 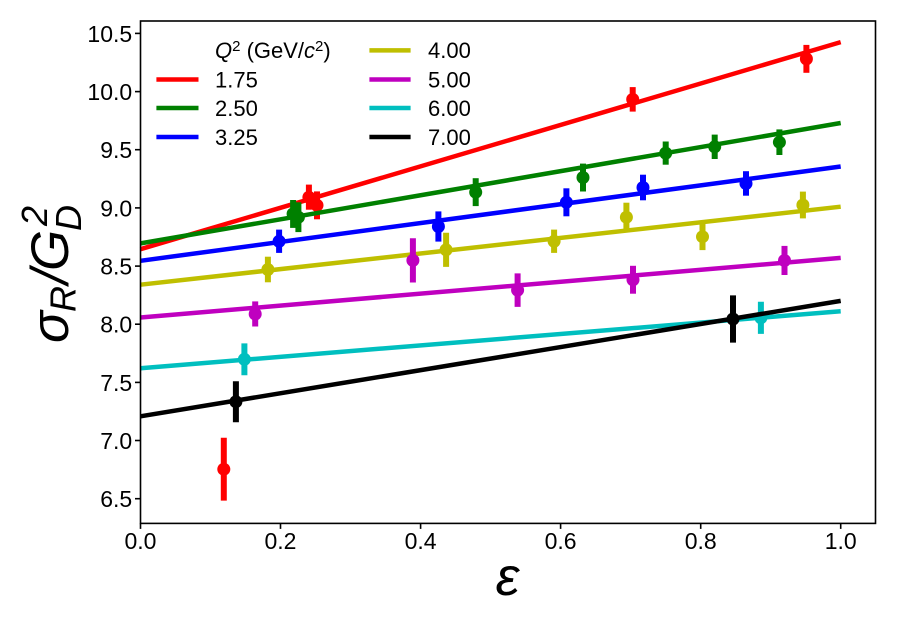 I want to click on svg-text: 0.6, so click(x=561, y=541).